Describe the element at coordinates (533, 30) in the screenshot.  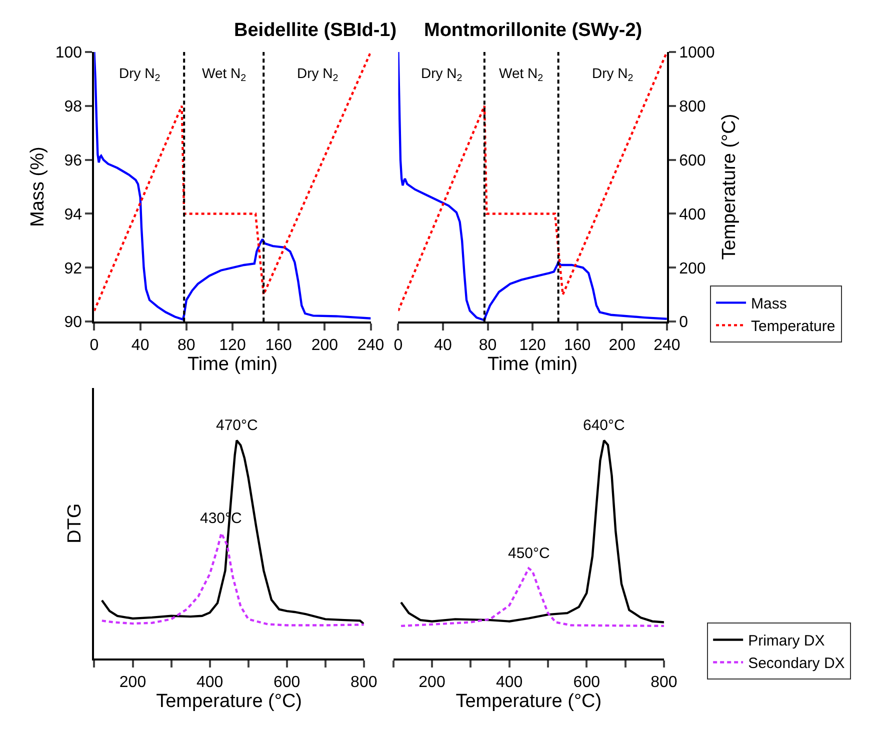
I see `chart-title: Montmorillonite (SWy-2)` at that location.